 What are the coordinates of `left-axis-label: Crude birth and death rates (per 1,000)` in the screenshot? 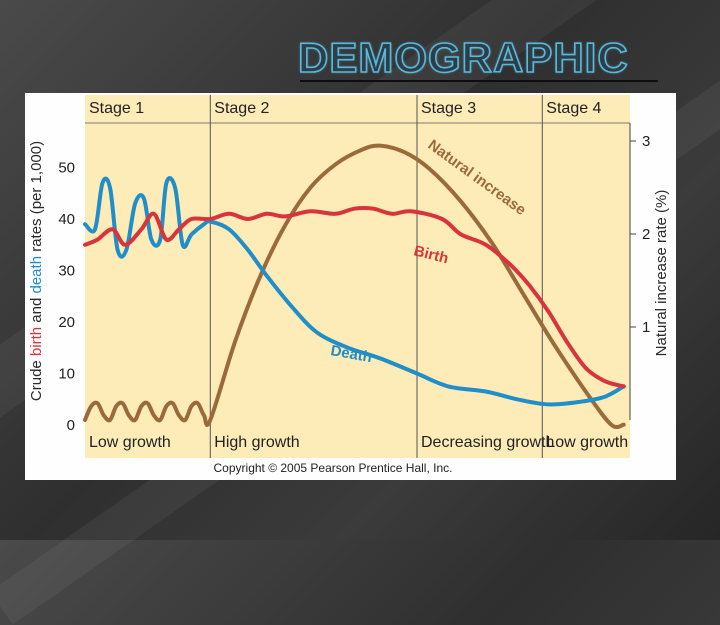 It's located at (36, 271).